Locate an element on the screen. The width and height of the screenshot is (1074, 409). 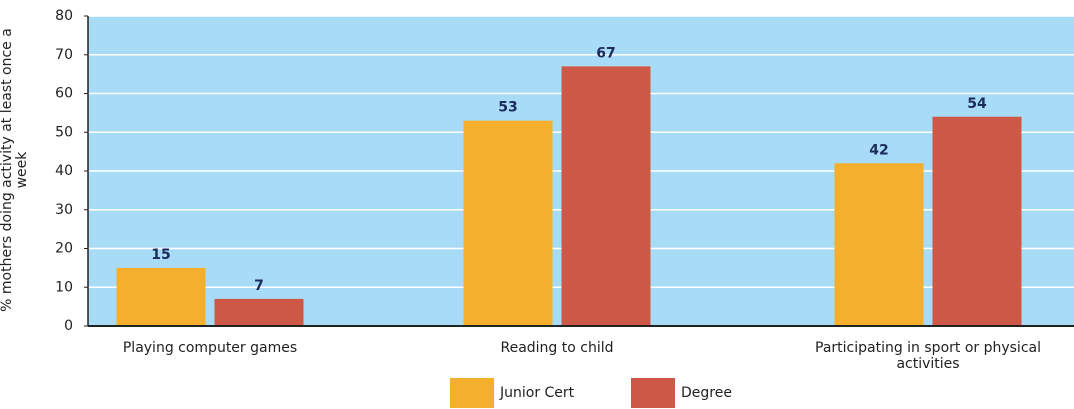
legend-label: Junior Cert is located at coordinates (537, 393).